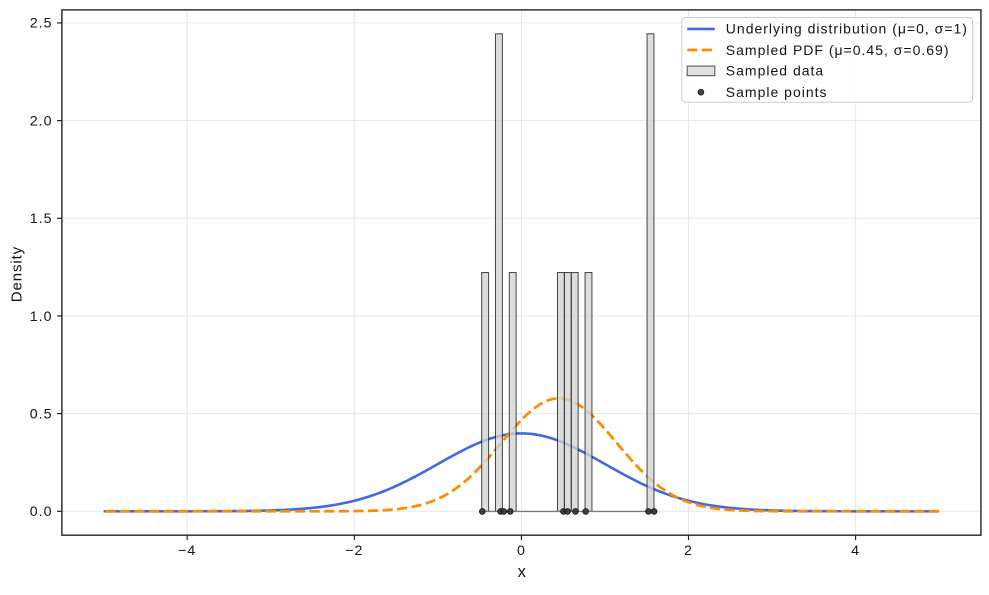 The height and width of the screenshot is (595, 989). I want to click on svg-text: 2.5, so click(41, 24).